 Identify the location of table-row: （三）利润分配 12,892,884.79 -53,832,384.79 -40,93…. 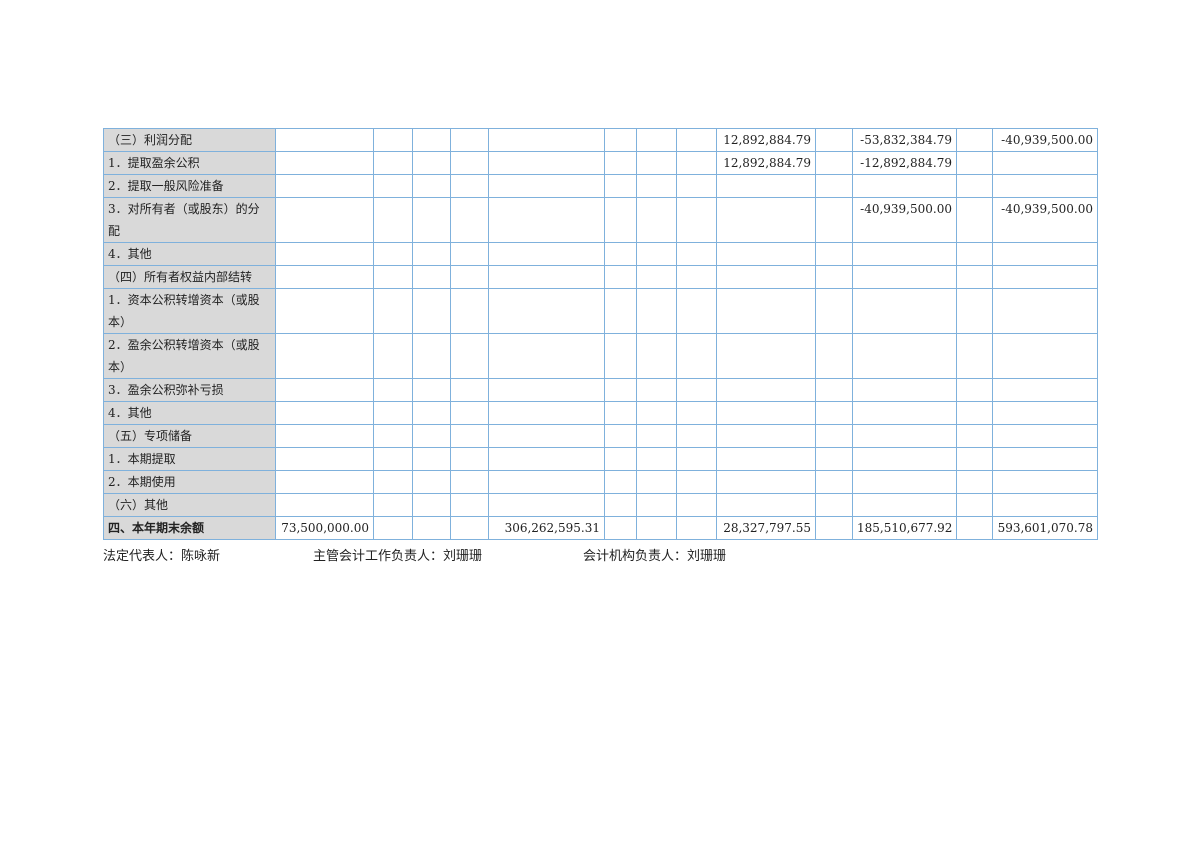
(600, 140).